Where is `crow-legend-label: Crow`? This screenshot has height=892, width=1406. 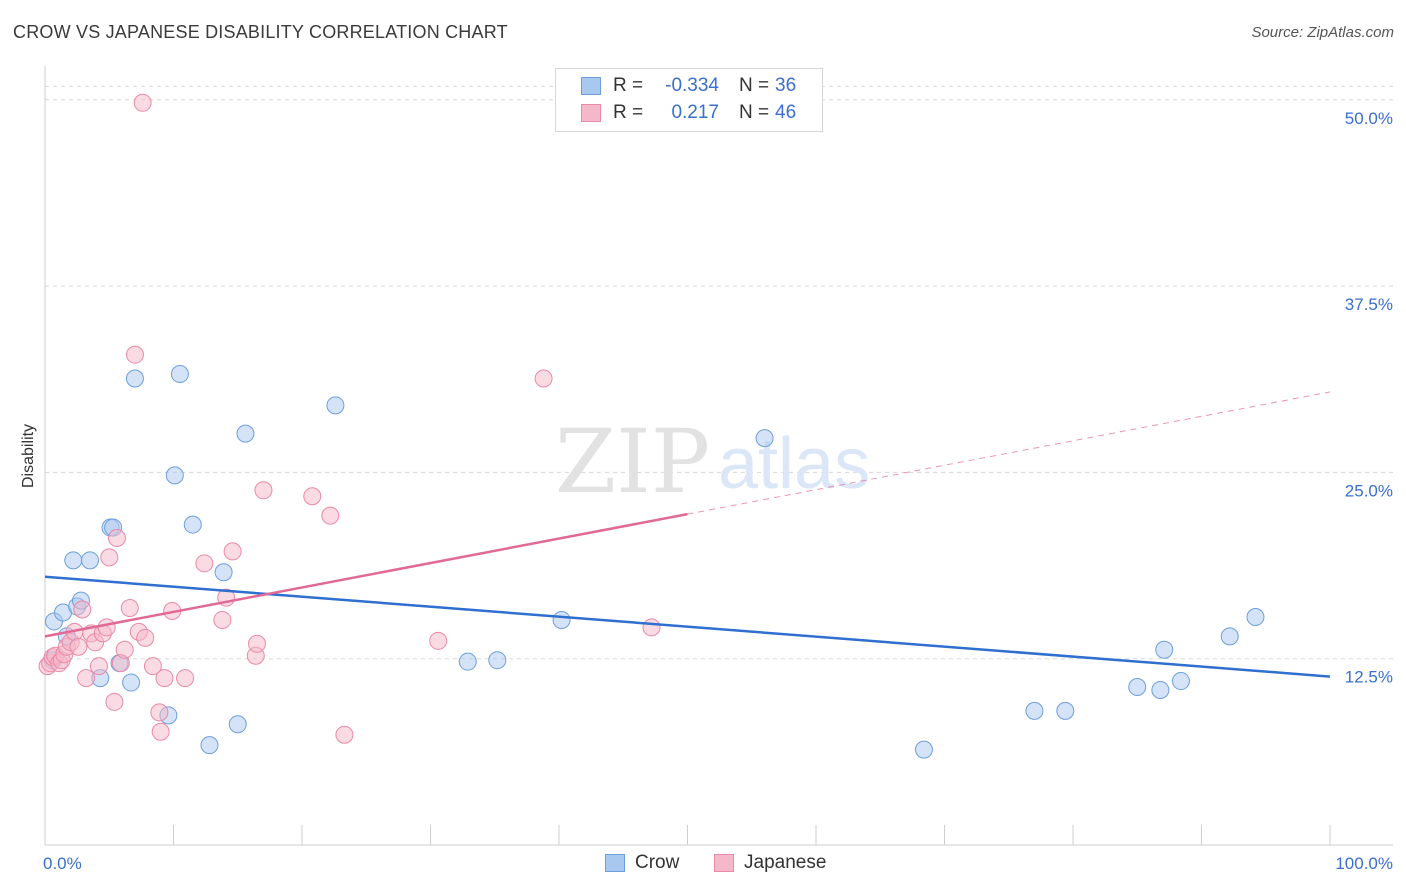
crow-legend-label: Crow is located at coordinates (657, 862).